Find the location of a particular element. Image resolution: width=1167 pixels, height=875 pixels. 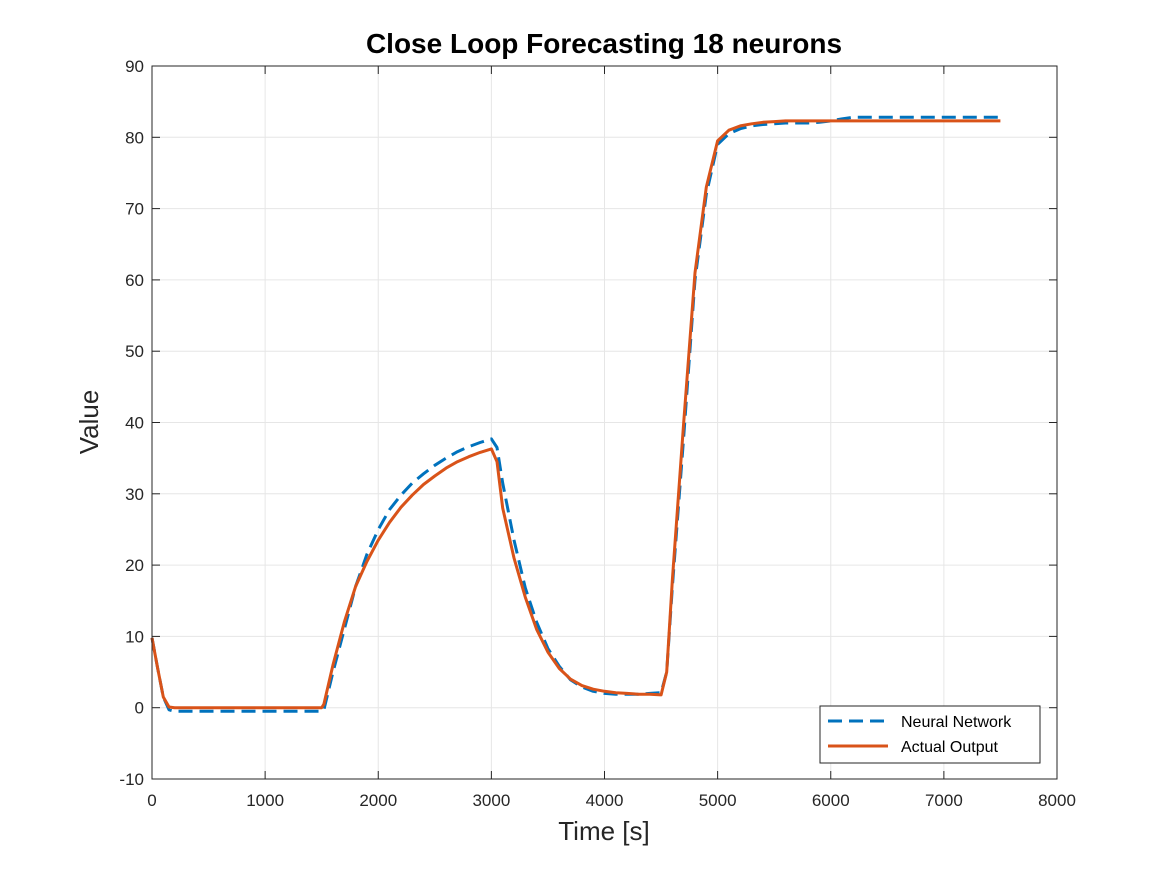

y-tick-label: 80 is located at coordinates (134, 137).